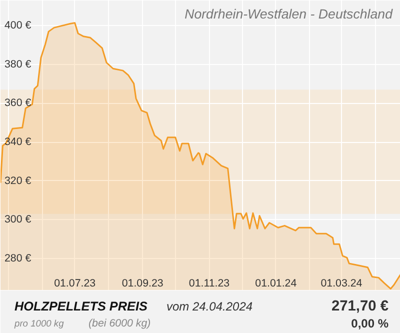 This screenshot has width=400, height=333. I want to click on text: (bei 6000 kg), so click(119, 324).